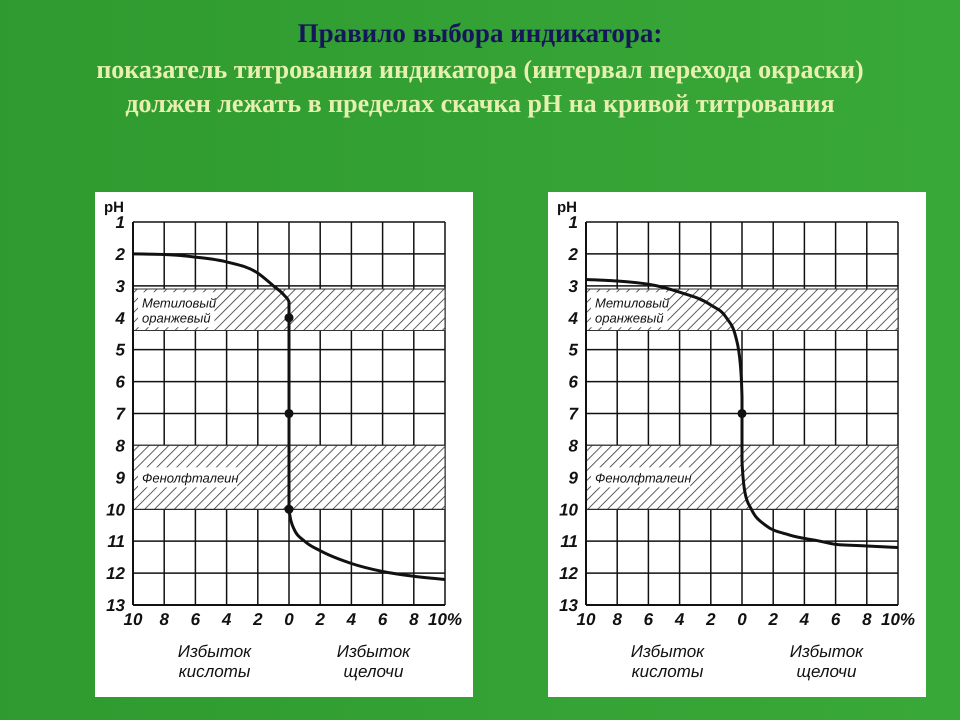 Image resolution: width=960 pixels, height=720 pixels. What do you see at coordinates (480, 33) in the screenshot?
I see `chart-title: Правило выбора индикатора:` at bounding box center [480, 33].